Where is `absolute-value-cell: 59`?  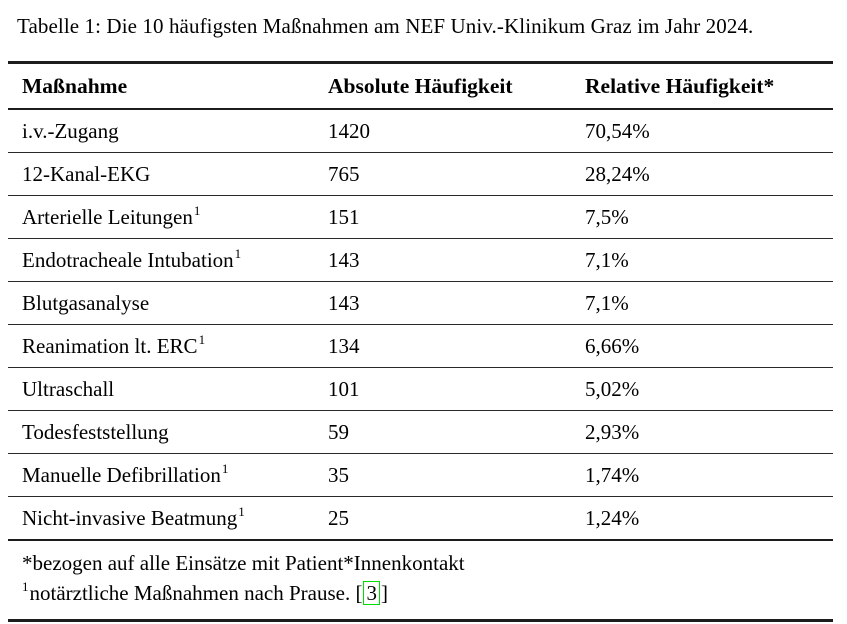
absolute-value-cell: 59 is located at coordinates (456, 432).